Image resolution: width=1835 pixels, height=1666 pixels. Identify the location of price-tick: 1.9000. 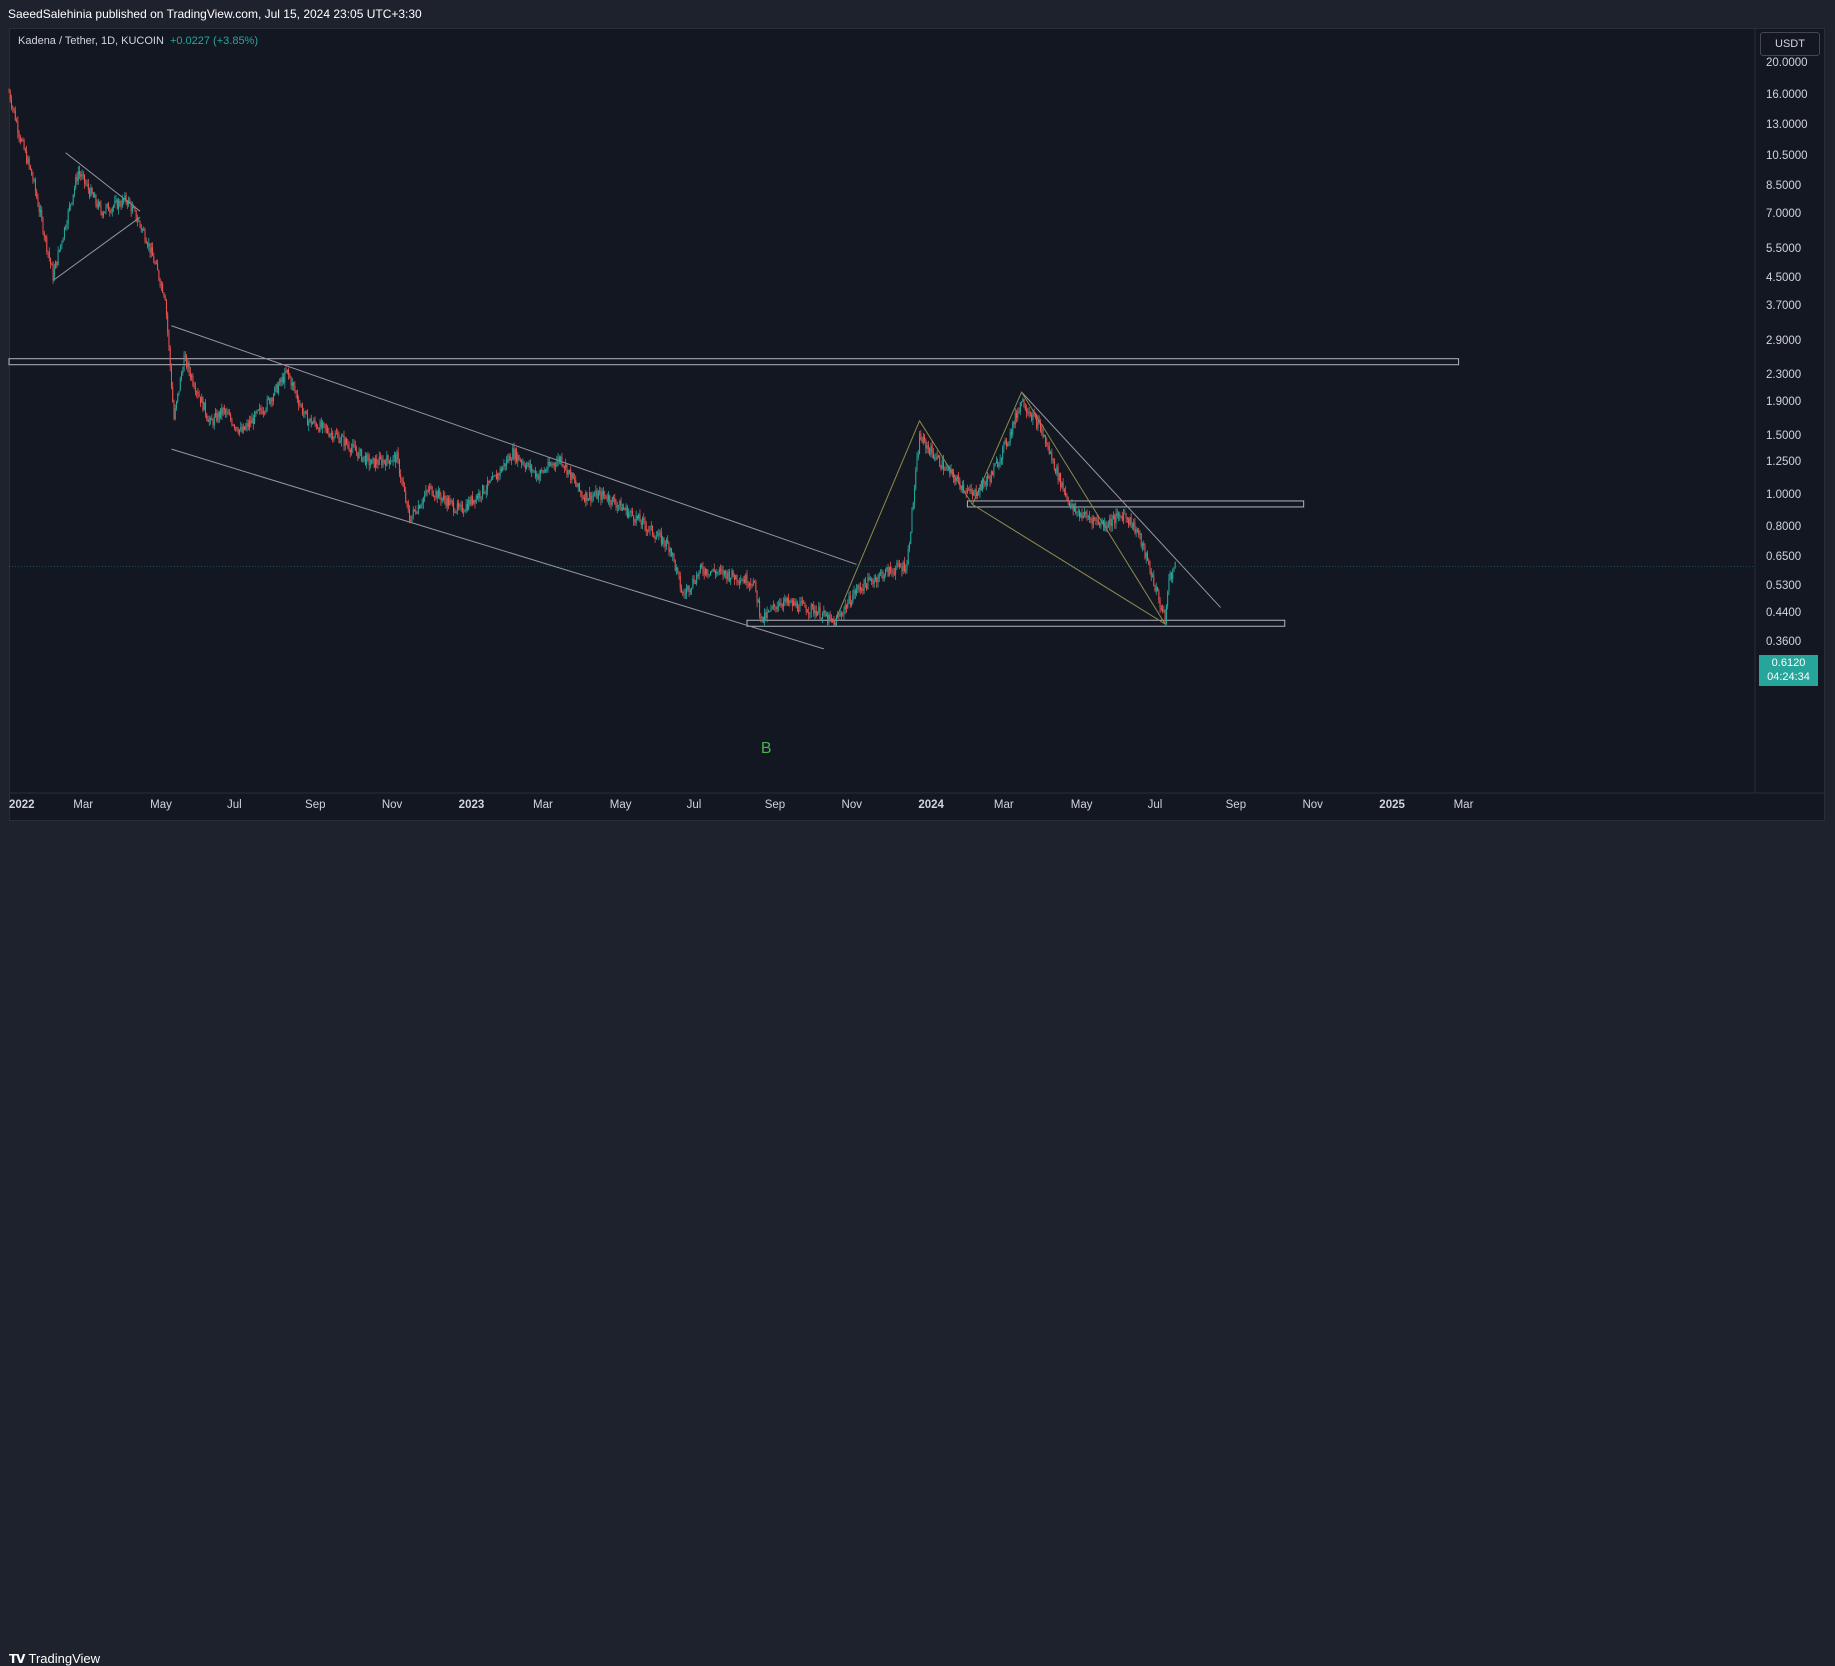
(1784, 402).